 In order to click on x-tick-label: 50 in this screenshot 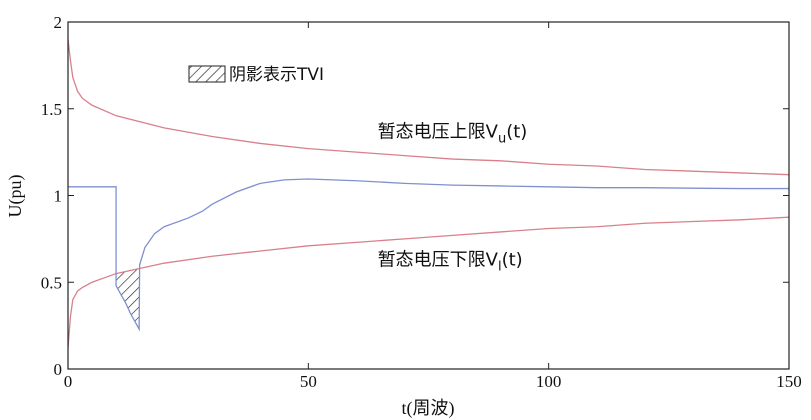, I will do `click(308, 381)`.